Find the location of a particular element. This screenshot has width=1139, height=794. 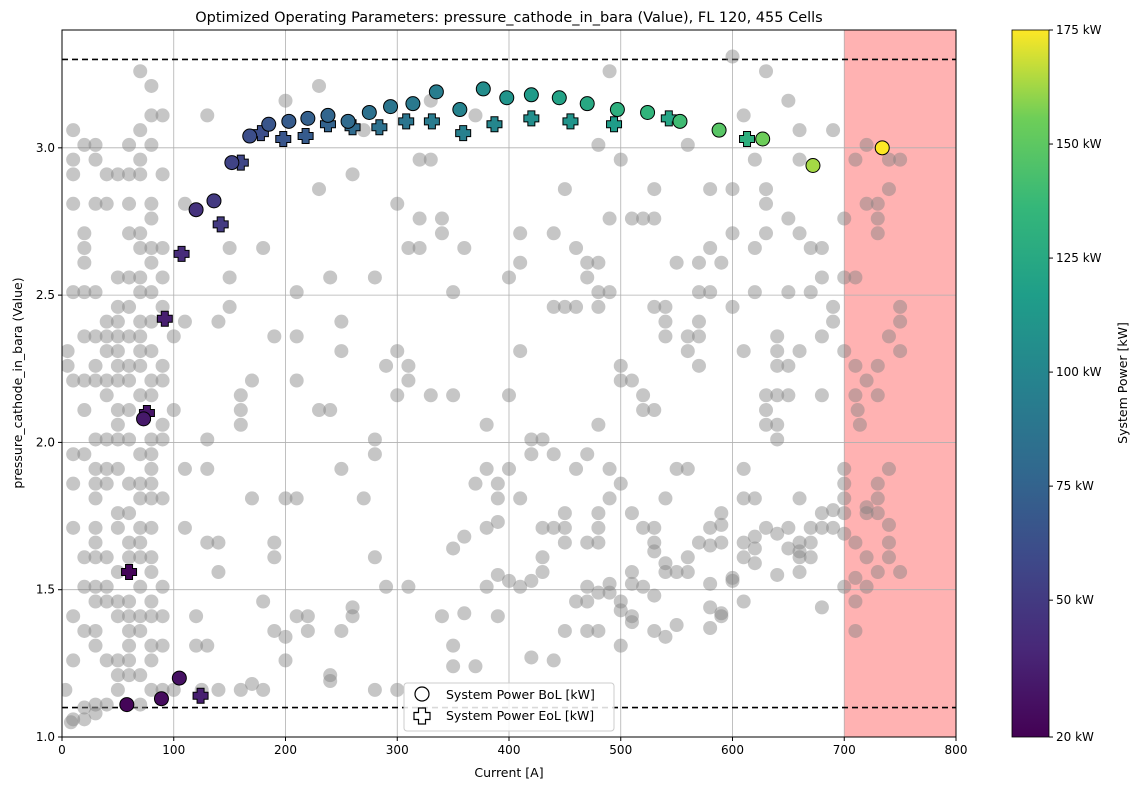

colorbar-gradient is located at coordinates (1030, 383).